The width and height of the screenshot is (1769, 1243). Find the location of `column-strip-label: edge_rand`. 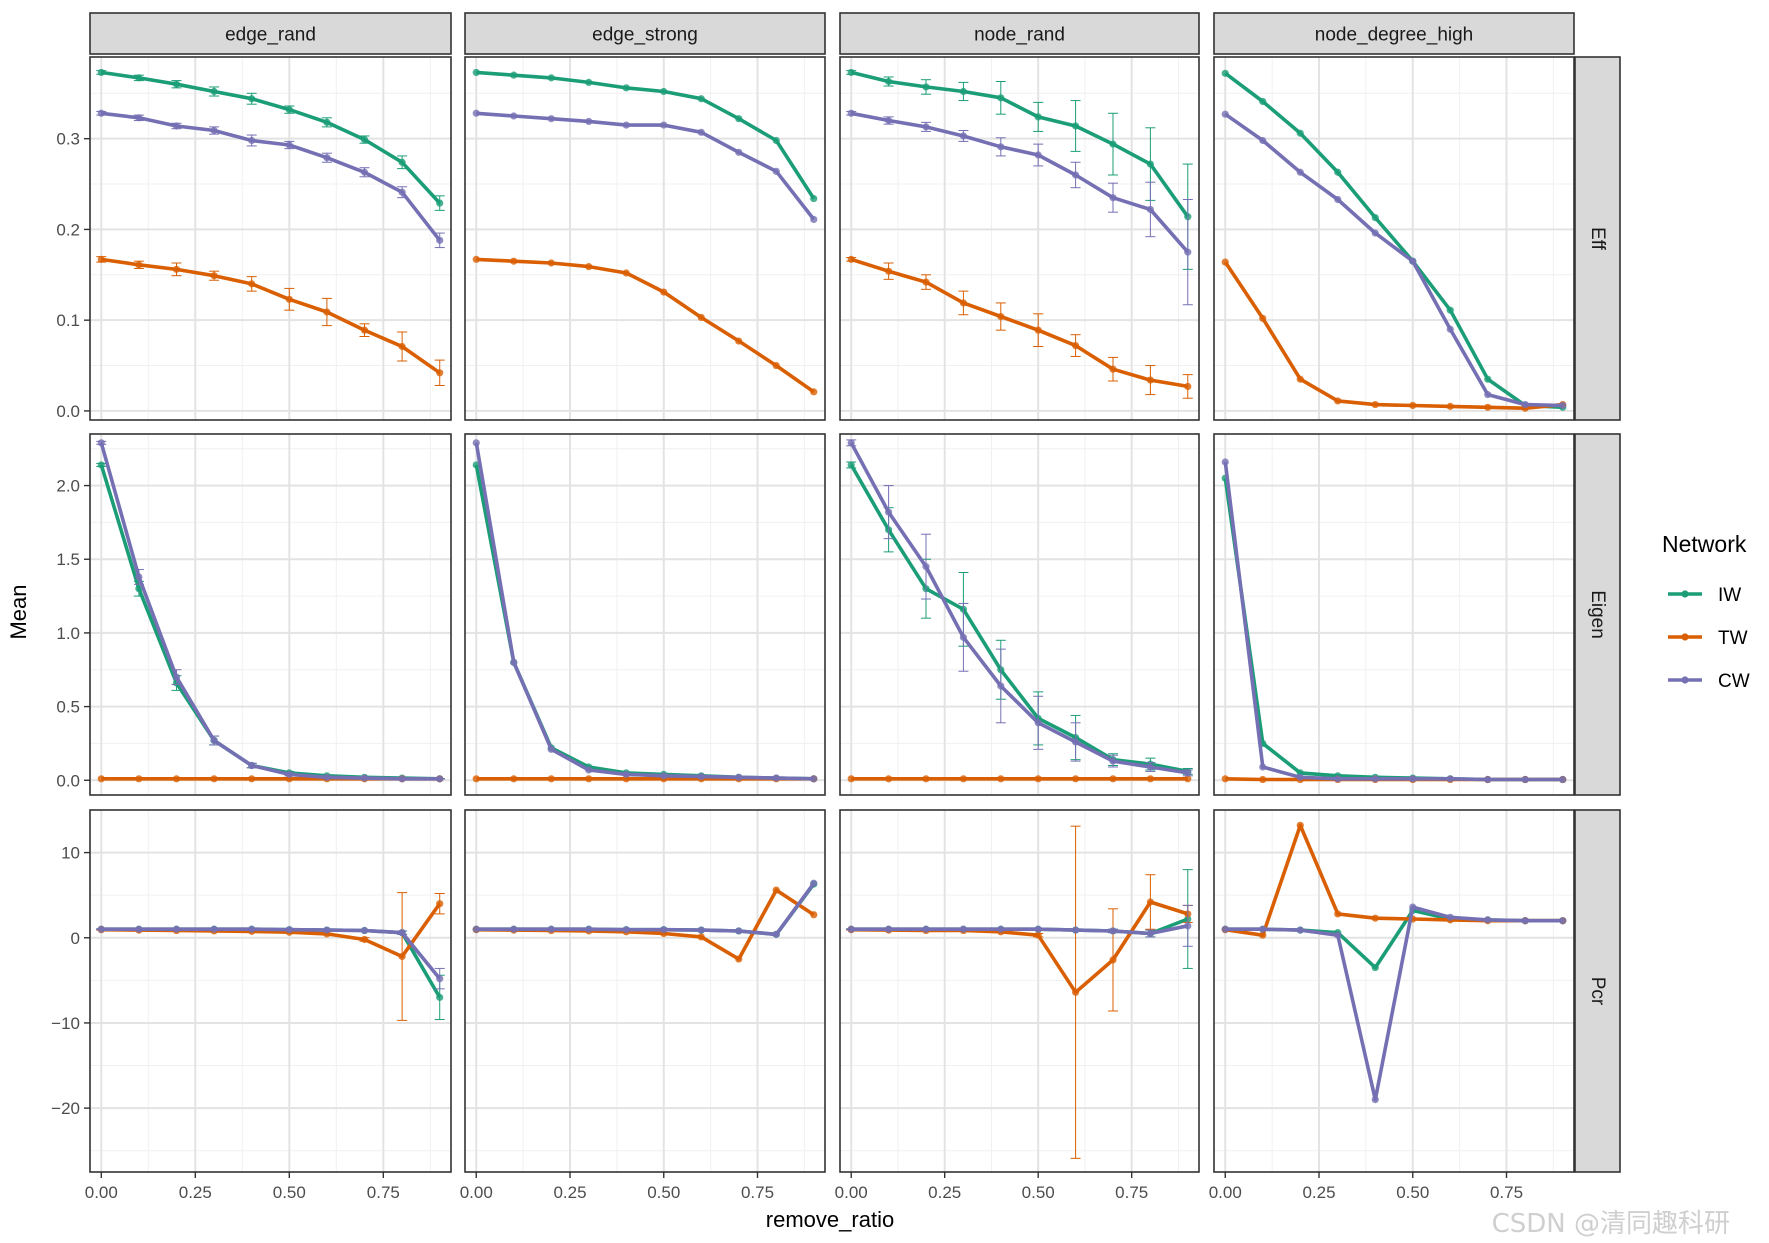

column-strip-label: edge_rand is located at coordinates (270, 35).